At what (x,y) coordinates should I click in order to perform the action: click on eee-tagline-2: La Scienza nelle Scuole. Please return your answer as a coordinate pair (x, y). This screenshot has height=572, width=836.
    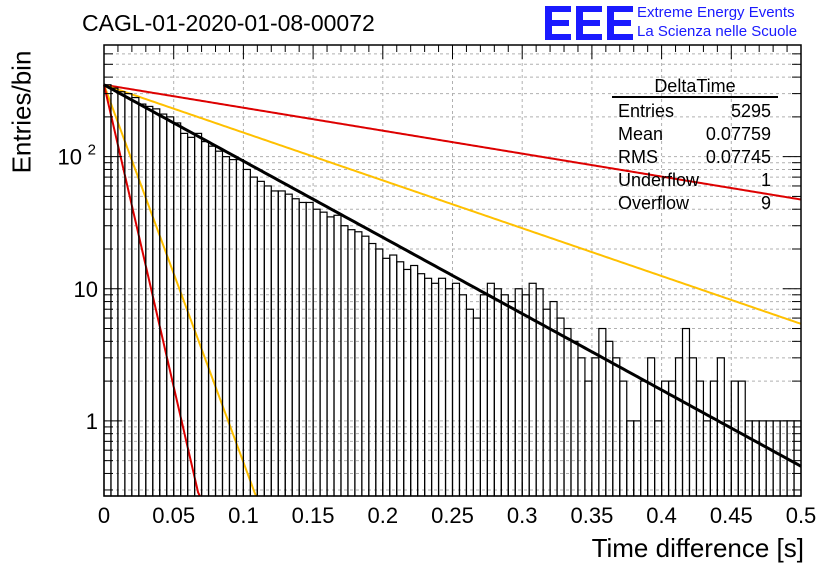
    Looking at the image, I should click on (717, 31).